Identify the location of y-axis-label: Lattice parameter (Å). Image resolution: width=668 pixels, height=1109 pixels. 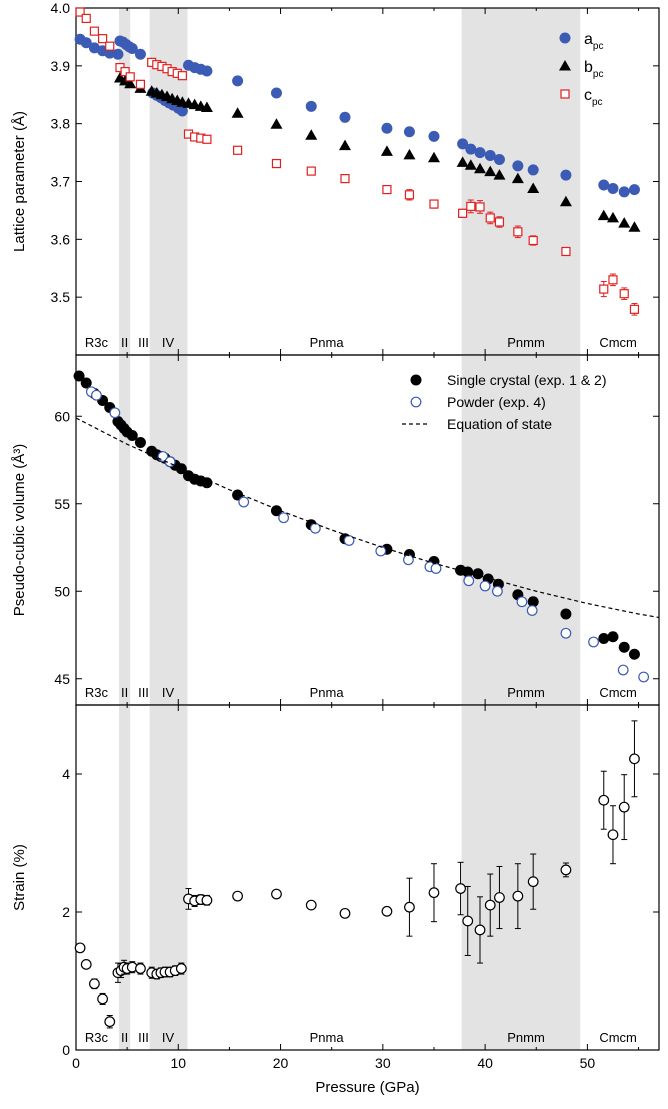
(19, 181).